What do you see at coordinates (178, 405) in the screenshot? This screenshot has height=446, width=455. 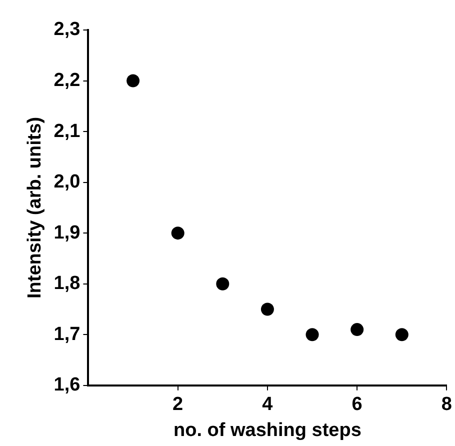 I see `x-tick-label: 2` at bounding box center [178, 405].